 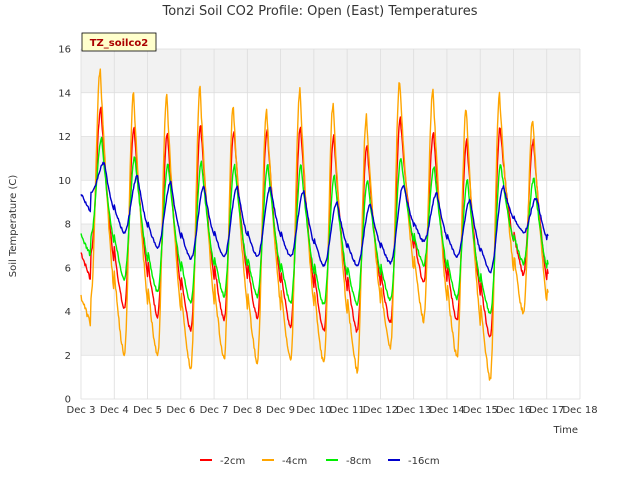 What do you see at coordinates (294, 461) in the screenshot?
I see `legend-label: -4cm` at bounding box center [294, 461].